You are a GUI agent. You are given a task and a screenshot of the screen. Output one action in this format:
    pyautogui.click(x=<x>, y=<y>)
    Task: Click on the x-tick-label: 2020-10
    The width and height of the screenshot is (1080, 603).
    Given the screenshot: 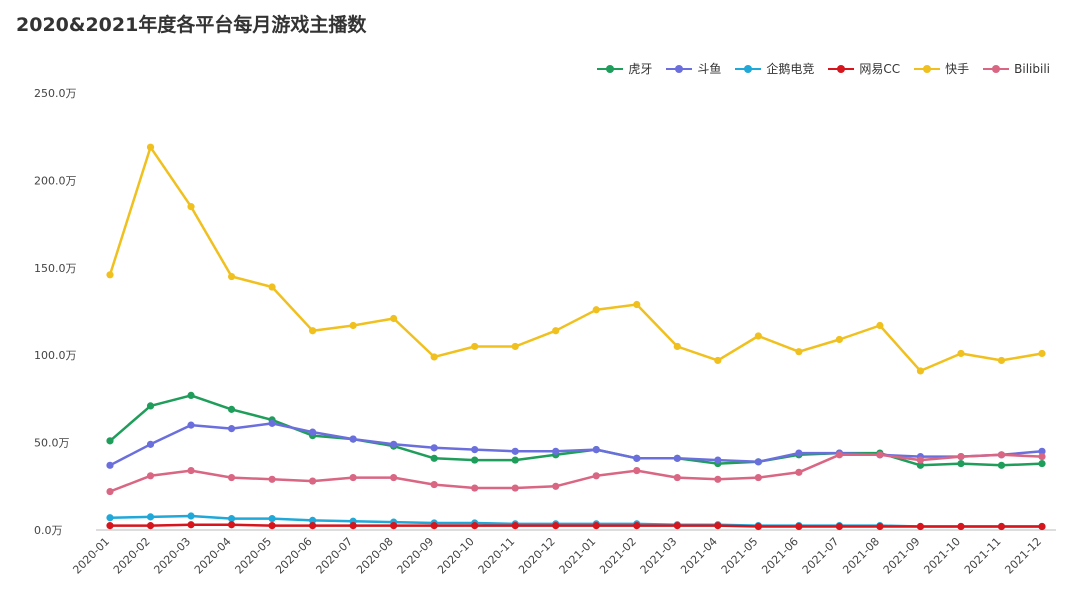 What is the action you would take?
    pyautogui.click(x=456, y=556)
    